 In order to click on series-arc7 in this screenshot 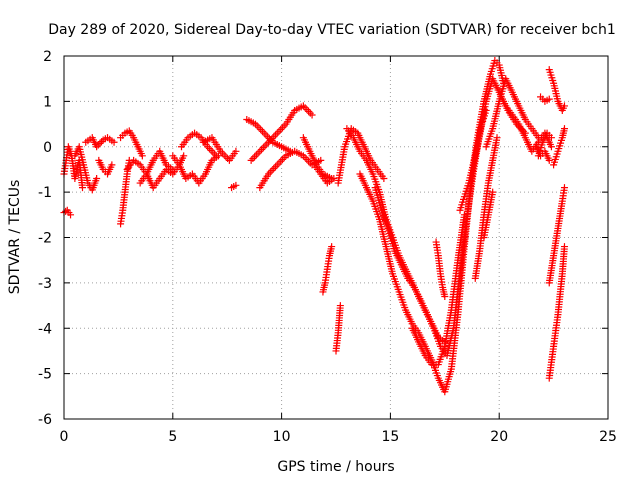, I will do `click(131, 143)`.